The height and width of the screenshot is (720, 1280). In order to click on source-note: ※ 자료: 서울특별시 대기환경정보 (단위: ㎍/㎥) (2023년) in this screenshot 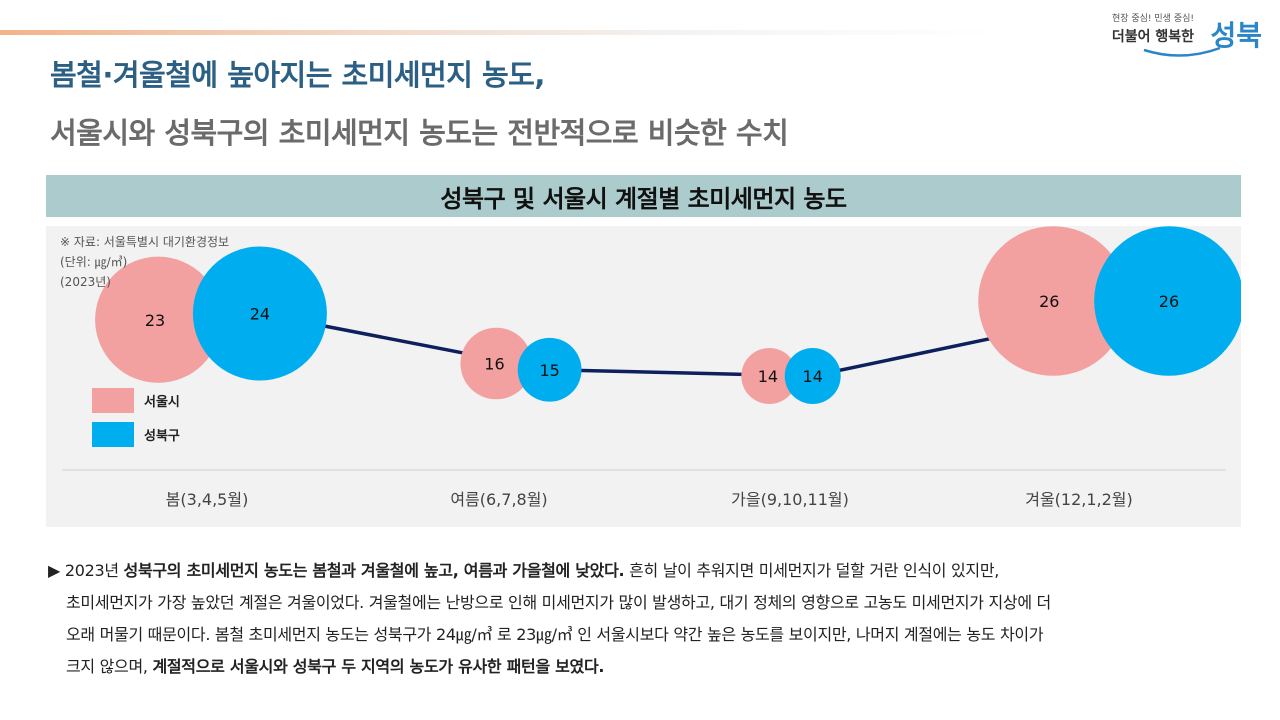, I will do `click(144, 262)`.